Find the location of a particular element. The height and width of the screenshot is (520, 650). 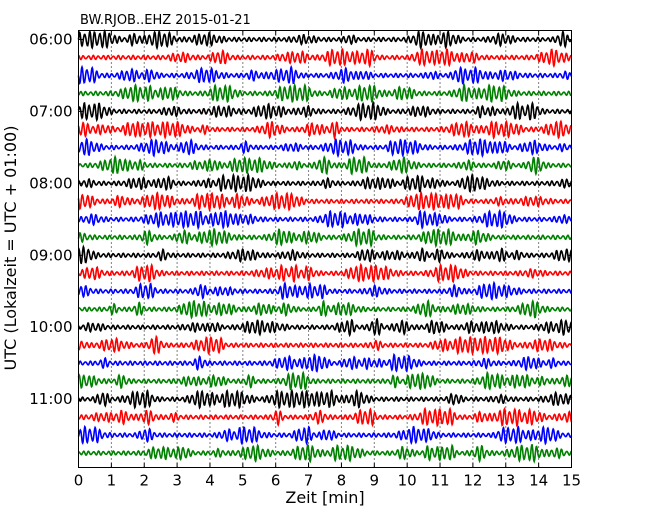

y-tick-label: 09:00 is located at coordinates (50, 255).